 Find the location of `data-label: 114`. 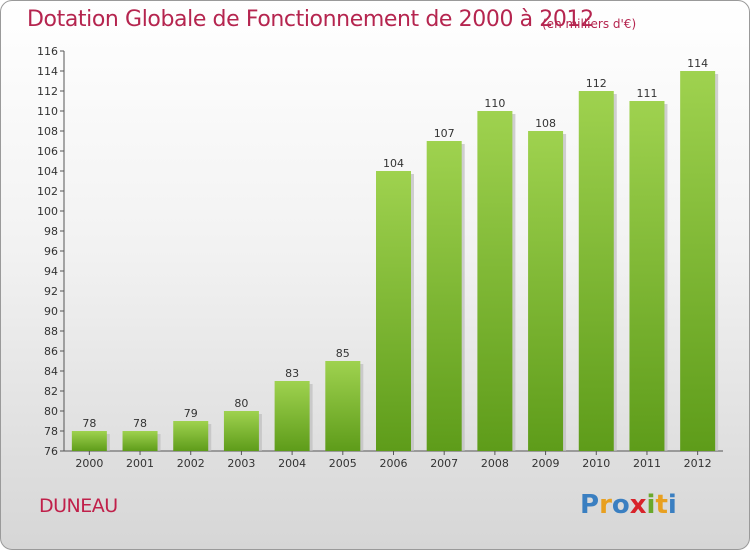

data-label: 114 is located at coordinates (697, 63).